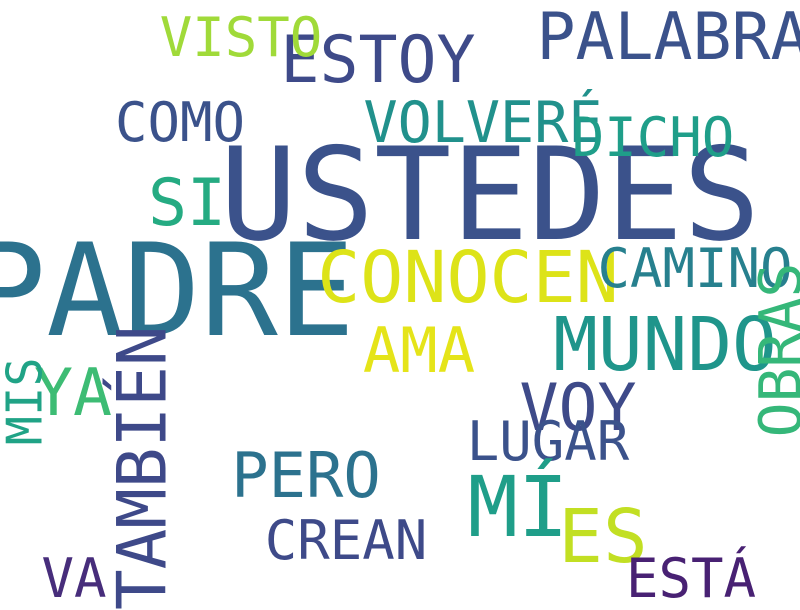 This screenshot has width=800, height=610. I want to click on word-pero: PERO, so click(306, 475).